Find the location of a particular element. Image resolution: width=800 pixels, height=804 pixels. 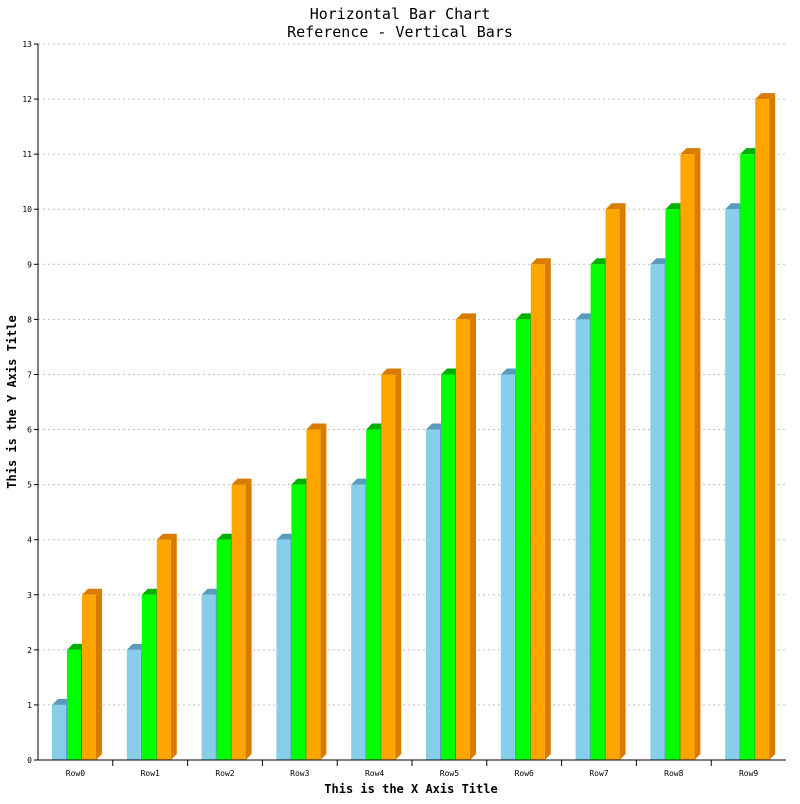

x-tick-label: Row9 is located at coordinates (748, 773).